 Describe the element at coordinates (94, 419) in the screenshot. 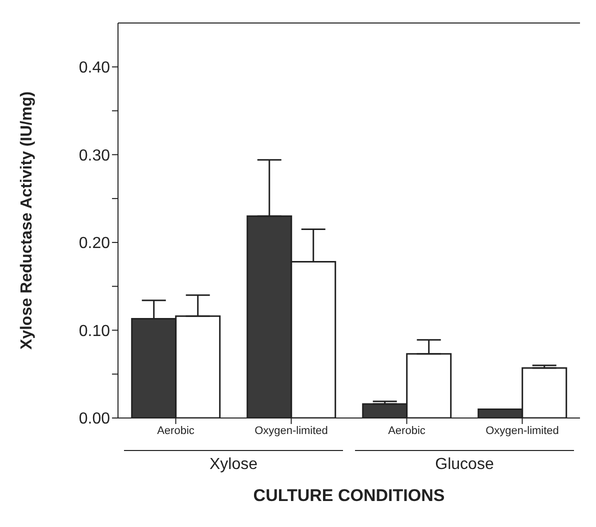

I see `y-tick-label: 0.00` at that location.